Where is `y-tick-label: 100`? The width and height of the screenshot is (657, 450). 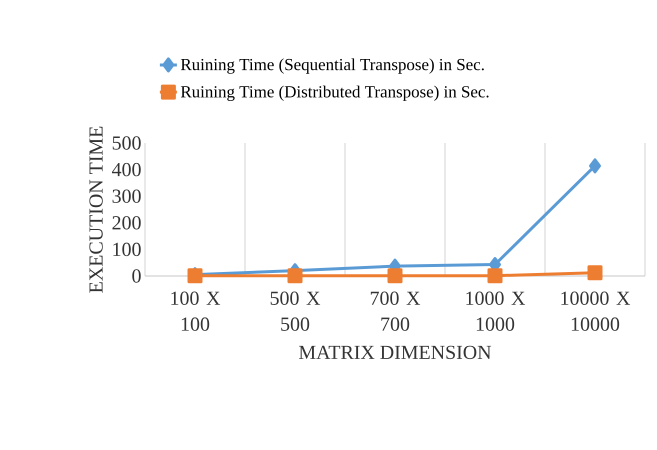 y-tick-label: 100 is located at coordinates (127, 249).